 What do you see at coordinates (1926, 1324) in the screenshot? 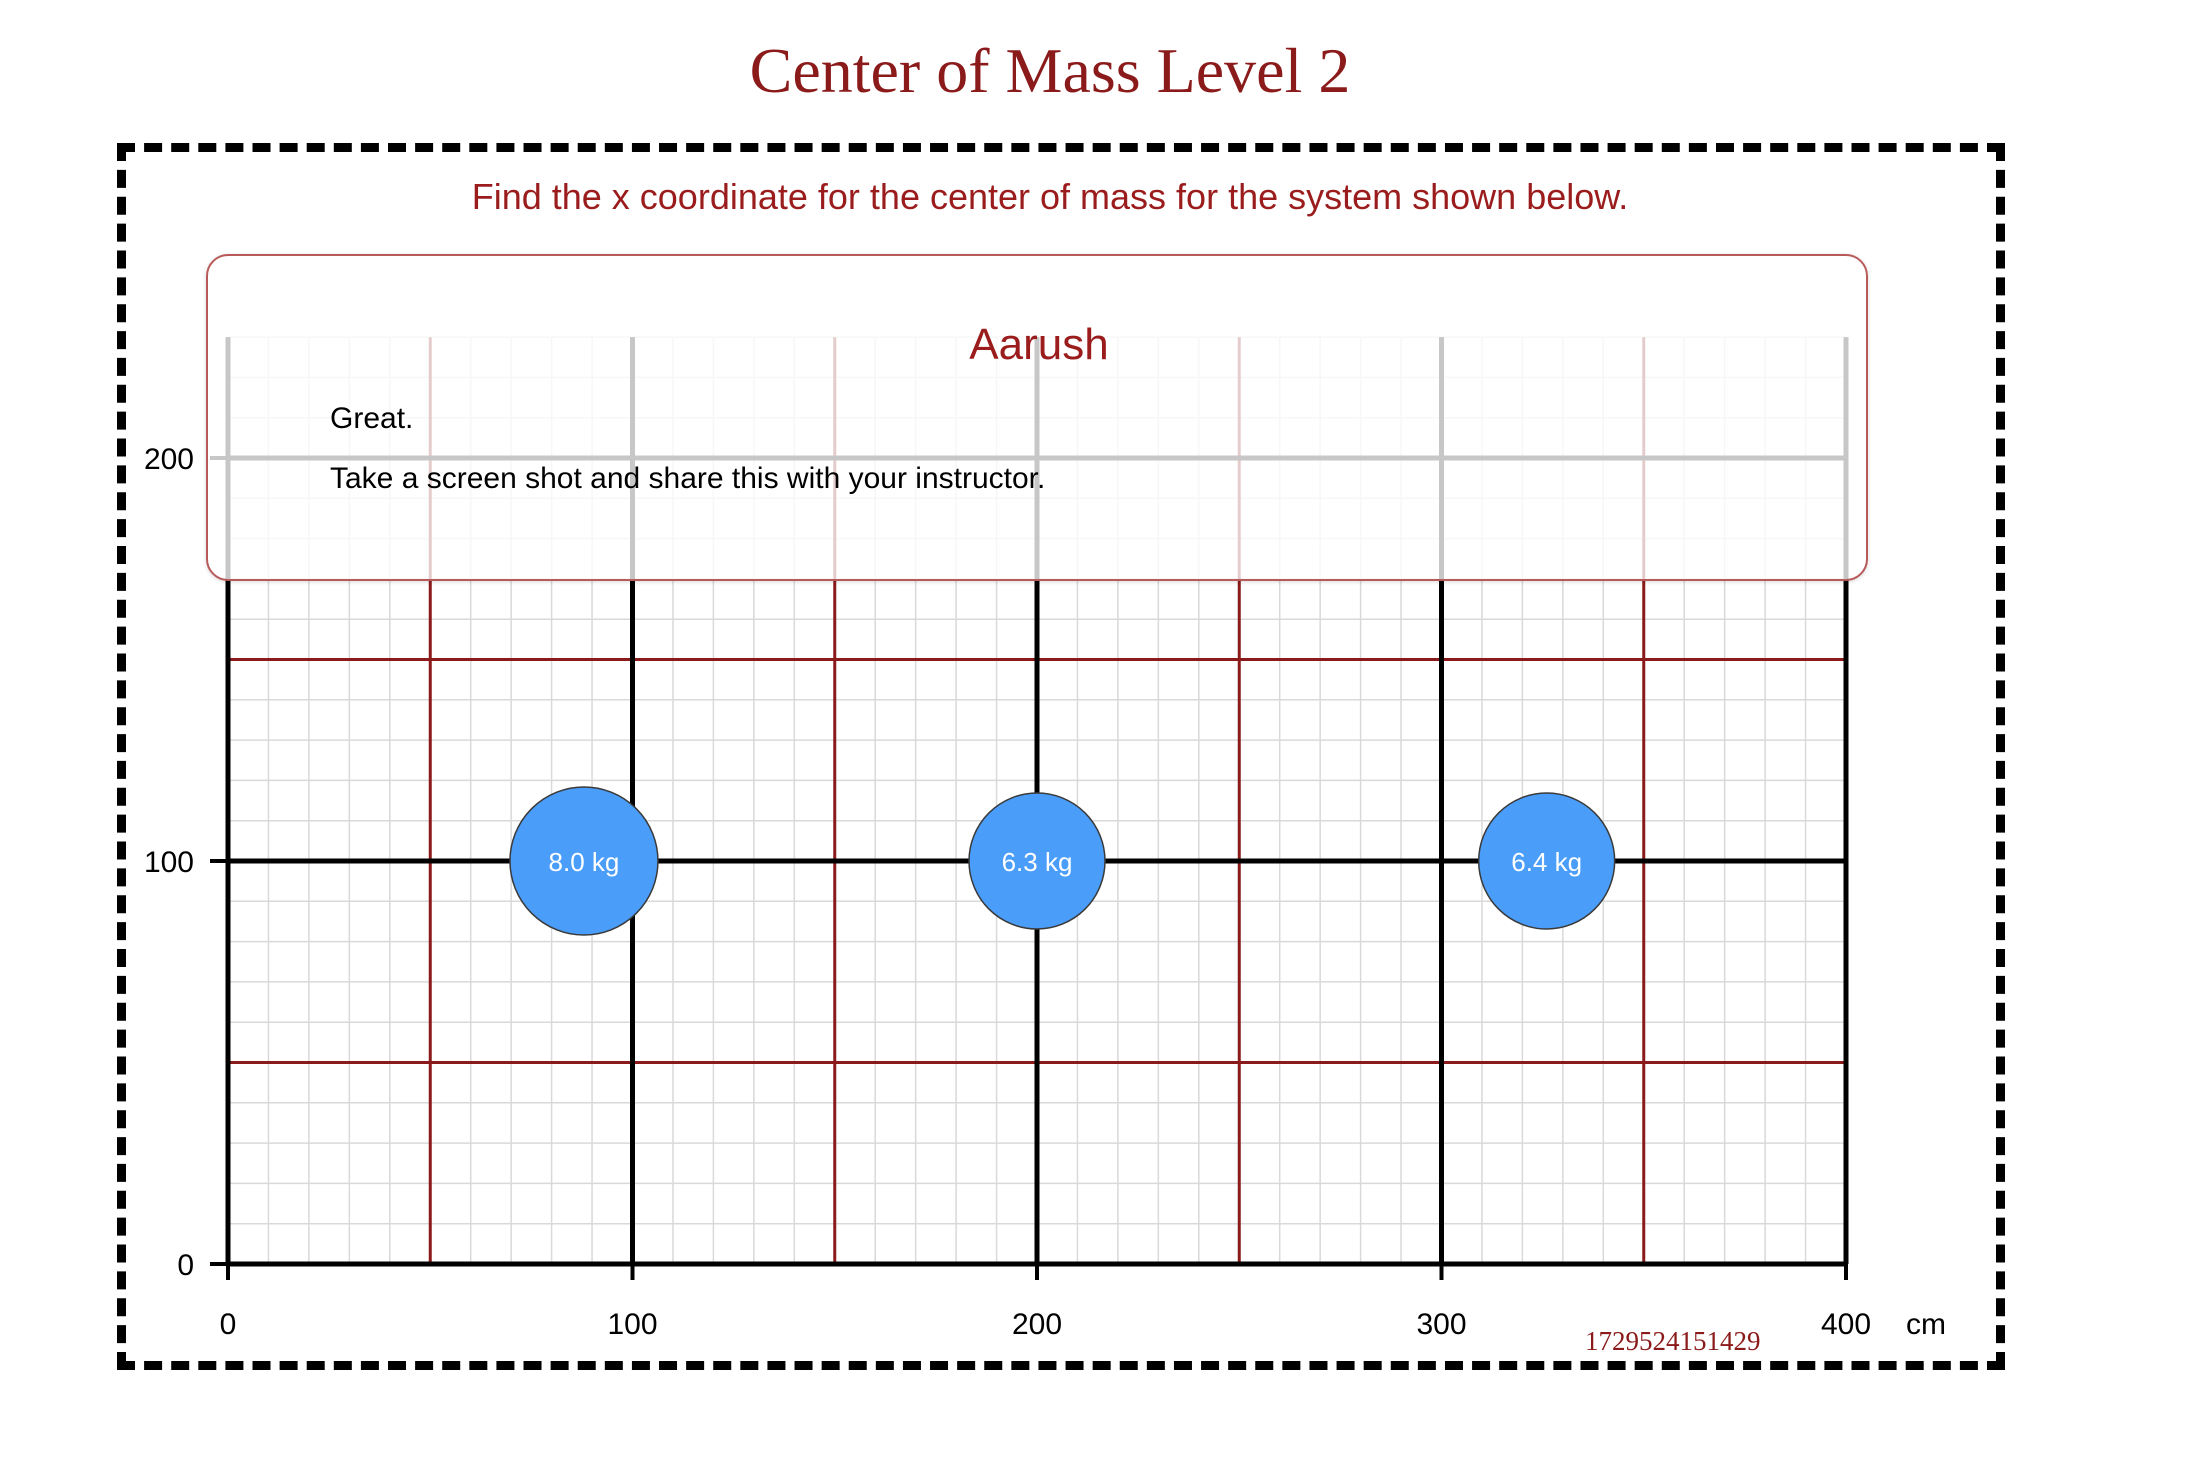
I see `x-axis-unit: cm` at bounding box center [1926, 1324].